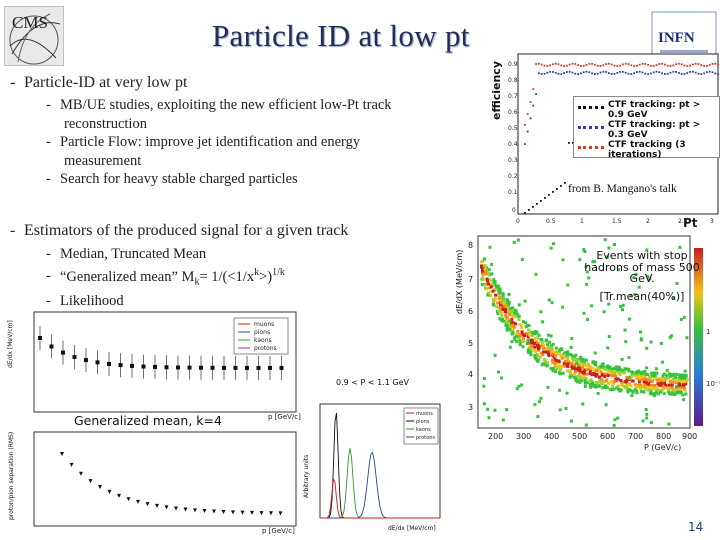 The height and width of the screenshot is (540, 720). What do you see at coordinates (513, 192) in the screenshot?
I see `eff-ytick-01: 0.1` at bounding box center [513, 192].